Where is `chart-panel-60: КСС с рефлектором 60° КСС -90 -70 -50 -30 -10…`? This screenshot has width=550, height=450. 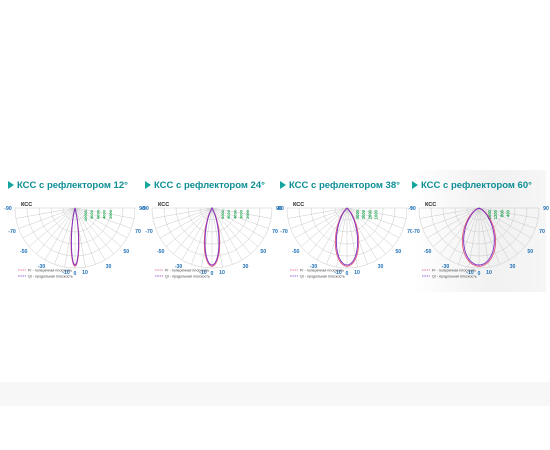 chart-panel-60: КСС с рефлектором 60° КСС -90 -70 -50 -30 -10… is located at coordinates (478, 231).